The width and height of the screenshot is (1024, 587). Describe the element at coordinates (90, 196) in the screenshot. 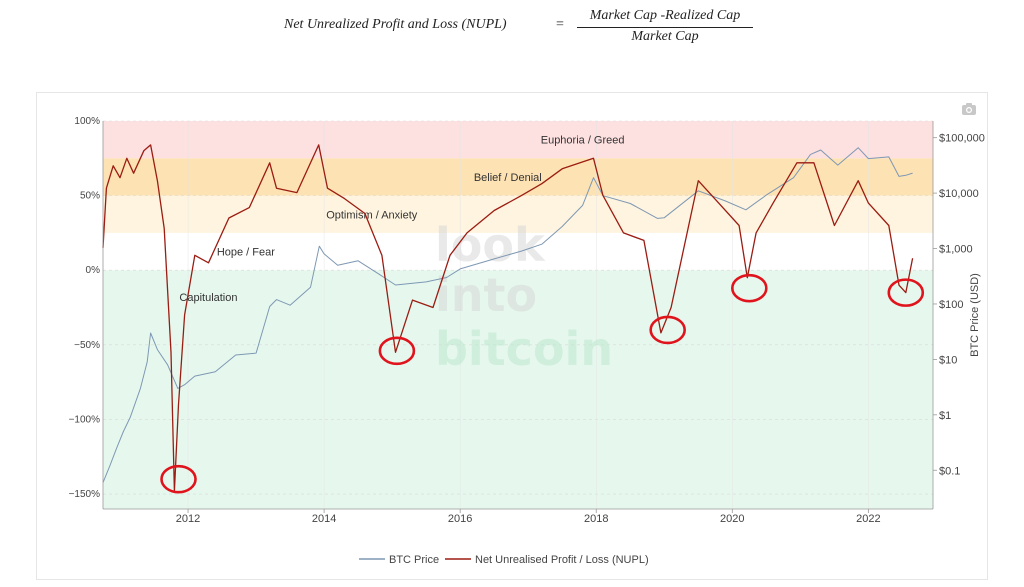

I see `y-left-tick-label-2: 50%` at that location.